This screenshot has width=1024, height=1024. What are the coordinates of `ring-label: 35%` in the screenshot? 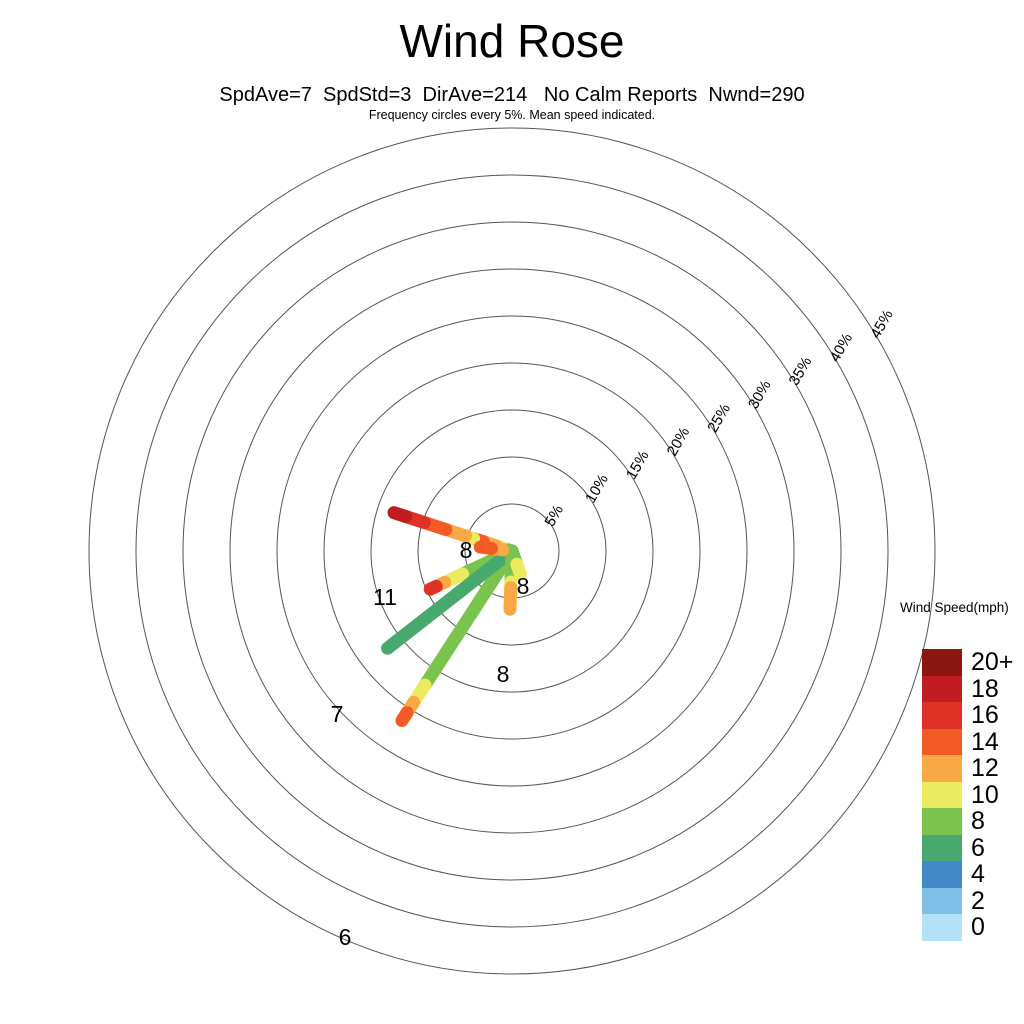 It's located at (801, 371).